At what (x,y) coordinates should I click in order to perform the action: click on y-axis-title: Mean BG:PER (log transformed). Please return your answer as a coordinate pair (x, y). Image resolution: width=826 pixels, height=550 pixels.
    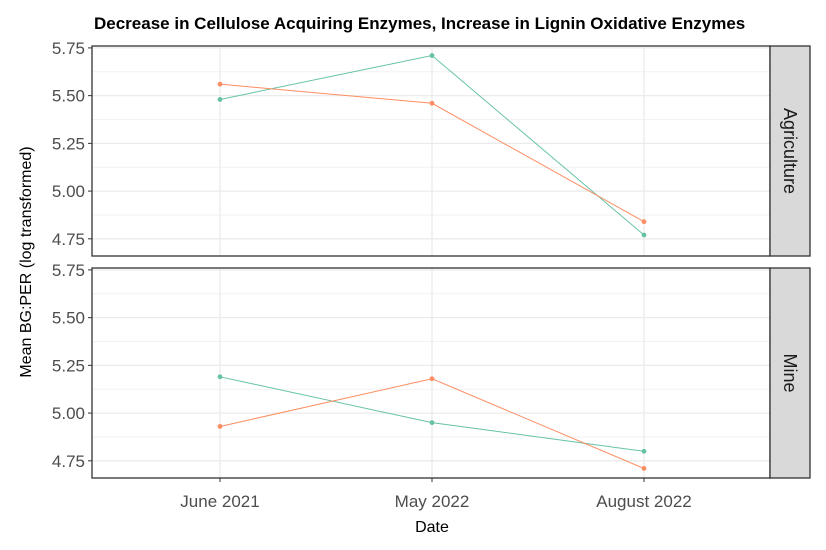
    Looking at the image, I should click on (26, 261).